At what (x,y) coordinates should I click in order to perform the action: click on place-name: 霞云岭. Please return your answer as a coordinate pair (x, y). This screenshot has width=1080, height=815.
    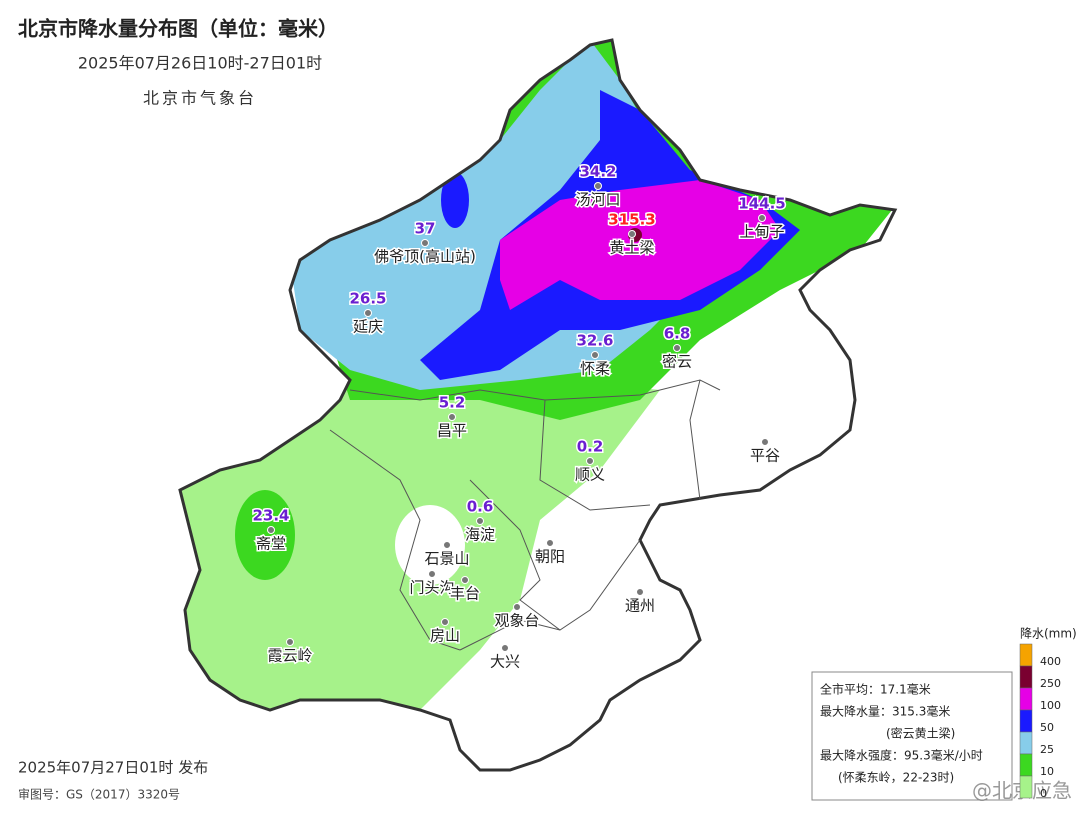
    Looking at the image, I should click on (289, 656).